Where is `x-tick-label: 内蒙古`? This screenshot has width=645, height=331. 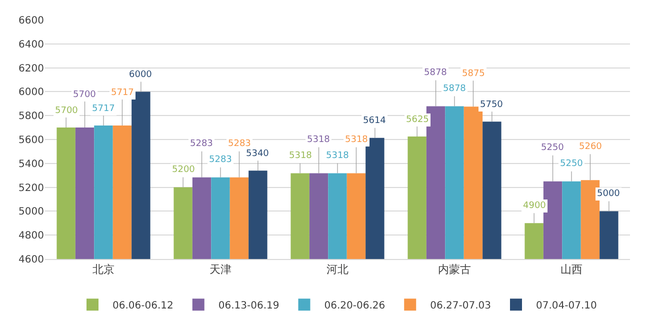
x-tick-label: 内蒙古 is located at coordinates (454, 269).